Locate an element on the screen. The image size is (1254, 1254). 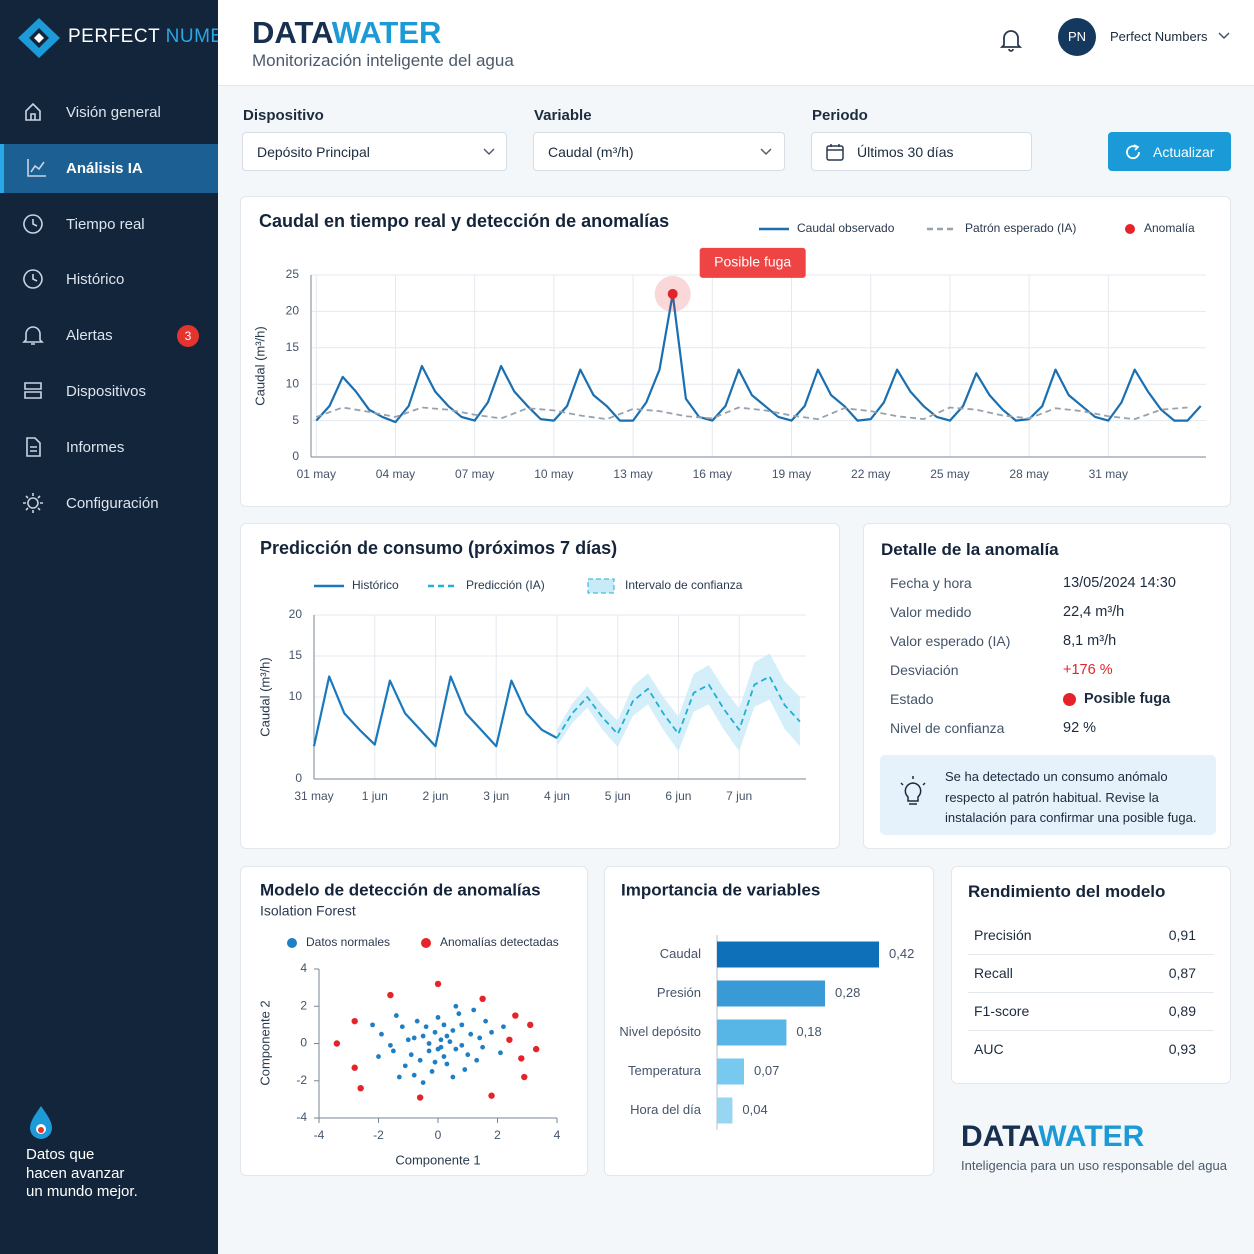
x-tick-label: 5 jun is located at coordinates (618, 796).